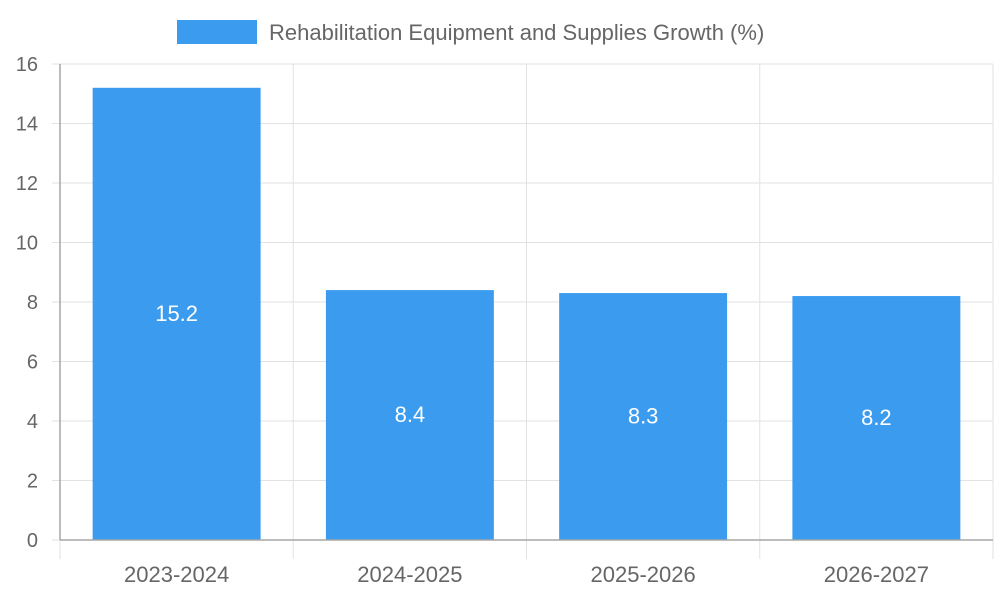 This screenshot has height=605, width=1000. Describe the element at coordinates (27, 125) in the screenshot. I see `y-tick-label: 14` at that location.